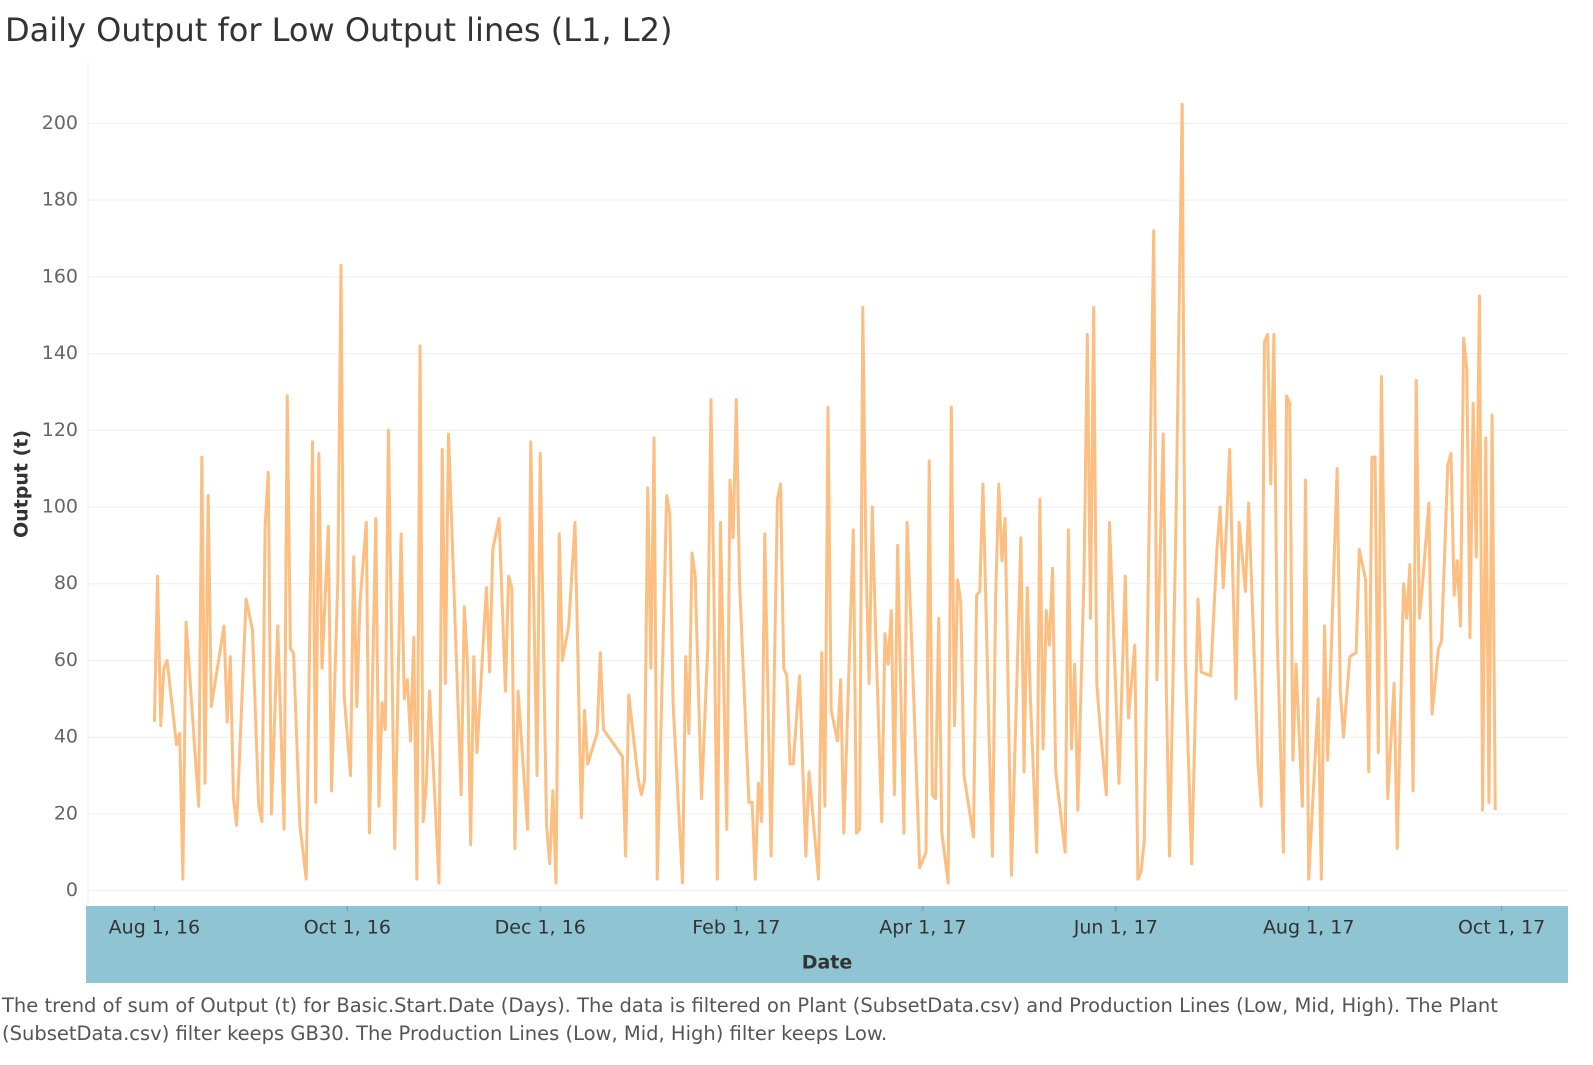 This screenshot has height=1065, width=1593. Describe the element at coordinates (22, 484) in the screenshot. I see `y-axis-label: Output (t)` at that location.